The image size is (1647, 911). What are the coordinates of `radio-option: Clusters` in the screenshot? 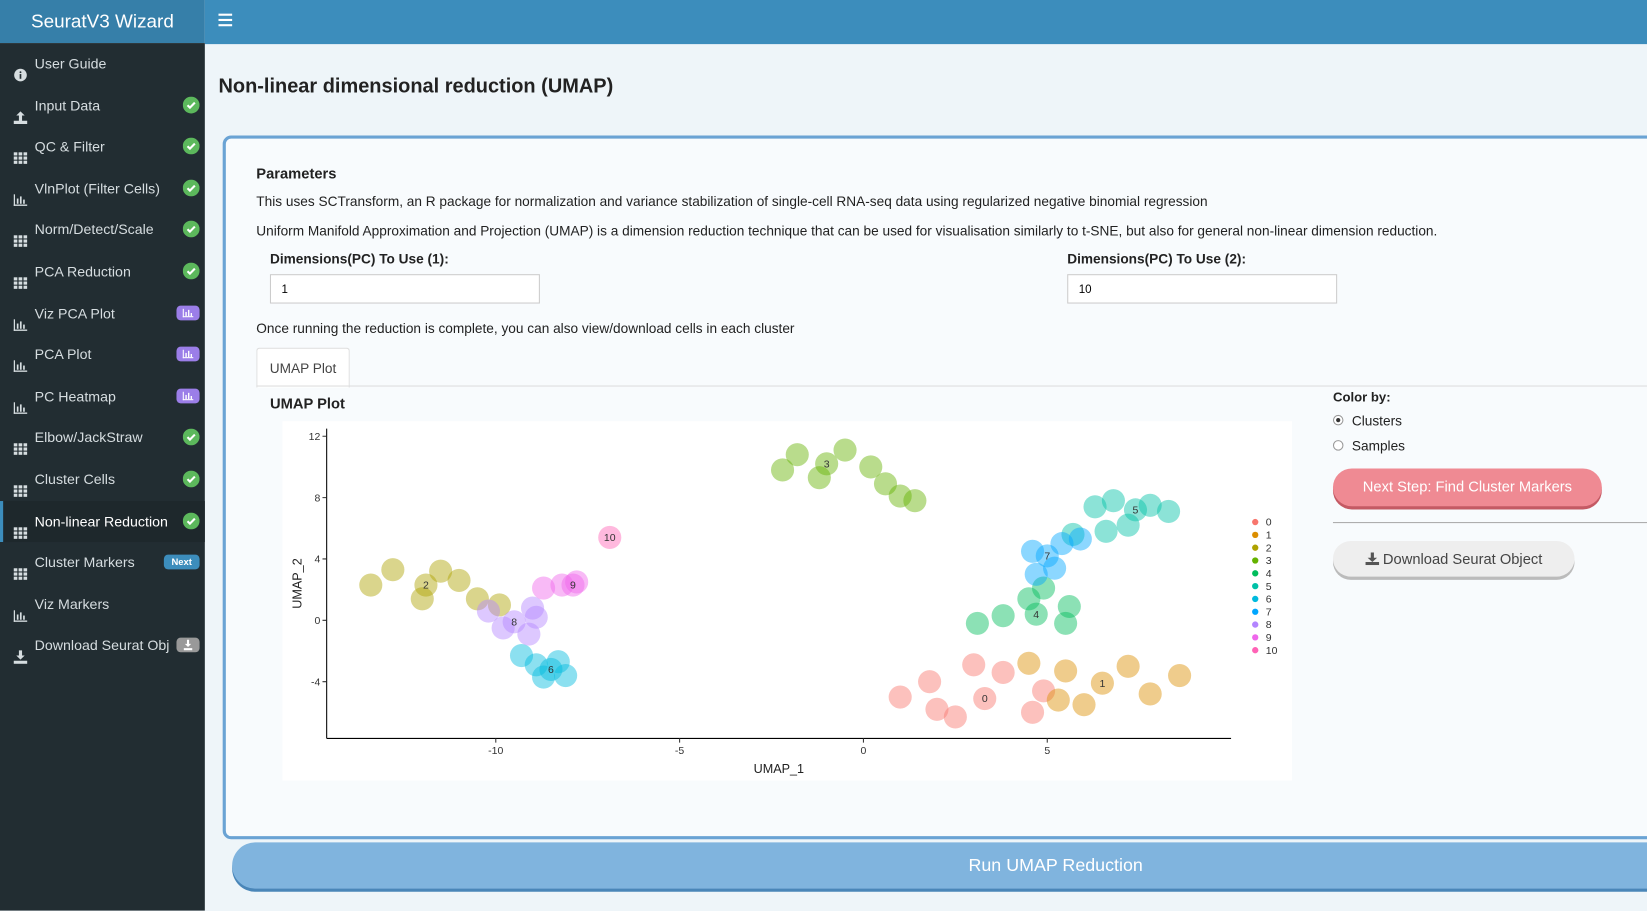 It's located at (1395, 421).